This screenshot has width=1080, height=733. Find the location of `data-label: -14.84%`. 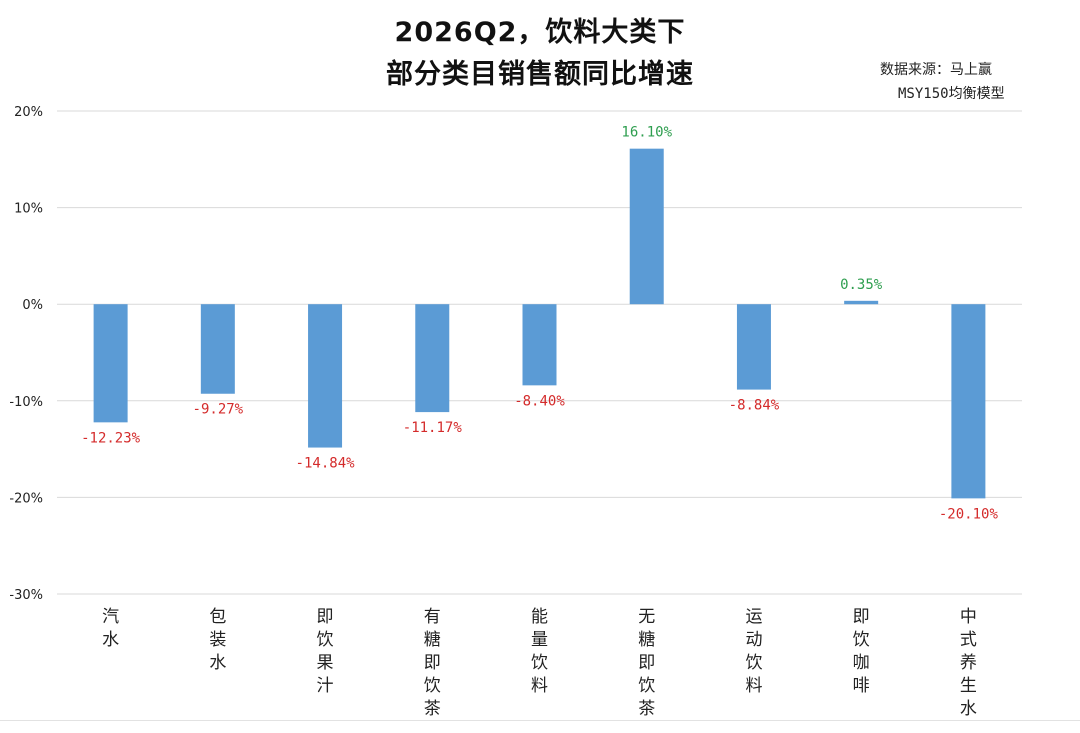

data-label: -14.84% is located at coordinates (326, 464).